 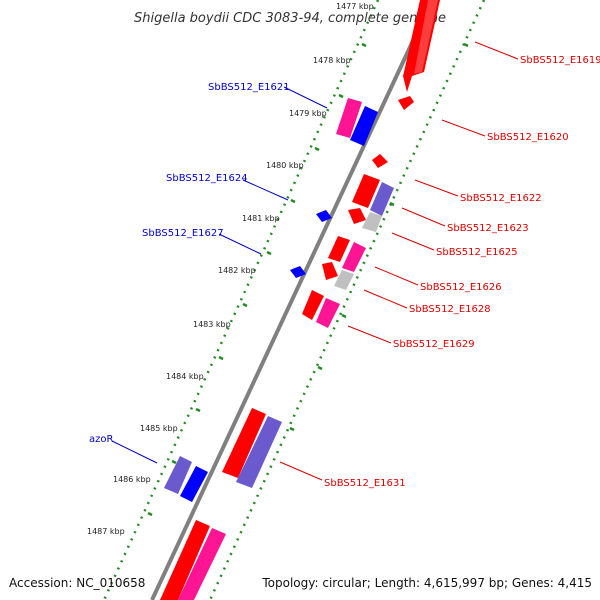 I want to click on gene-label-left: azoR, so click(x=101, y=439).